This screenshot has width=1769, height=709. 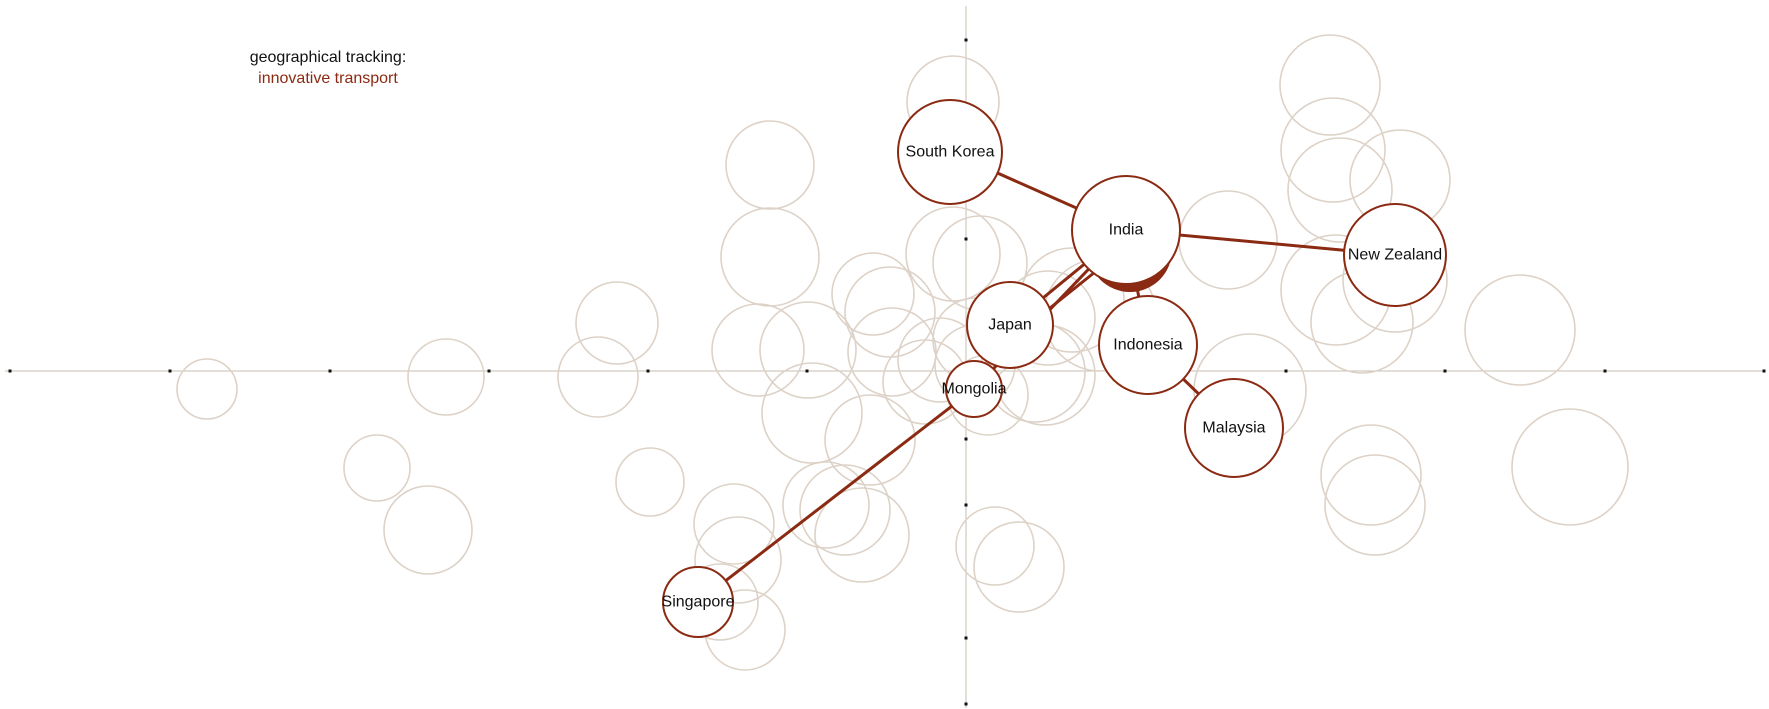 I want to click on node-circle-mongolia, so click(x=974, y=389).